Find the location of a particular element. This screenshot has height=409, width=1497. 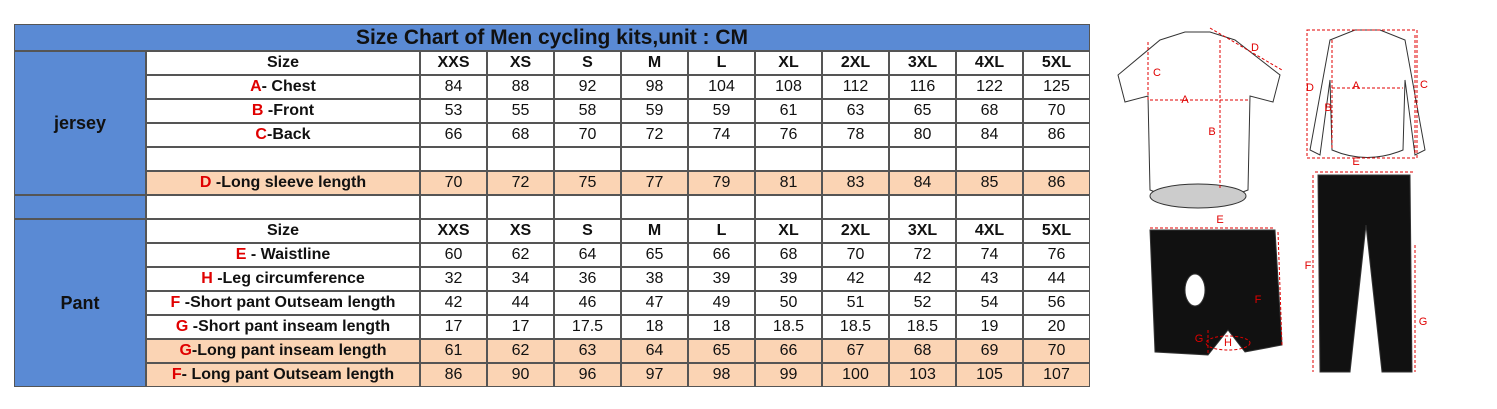

value-cell: 17.5 is located at coordinates (587, 327).